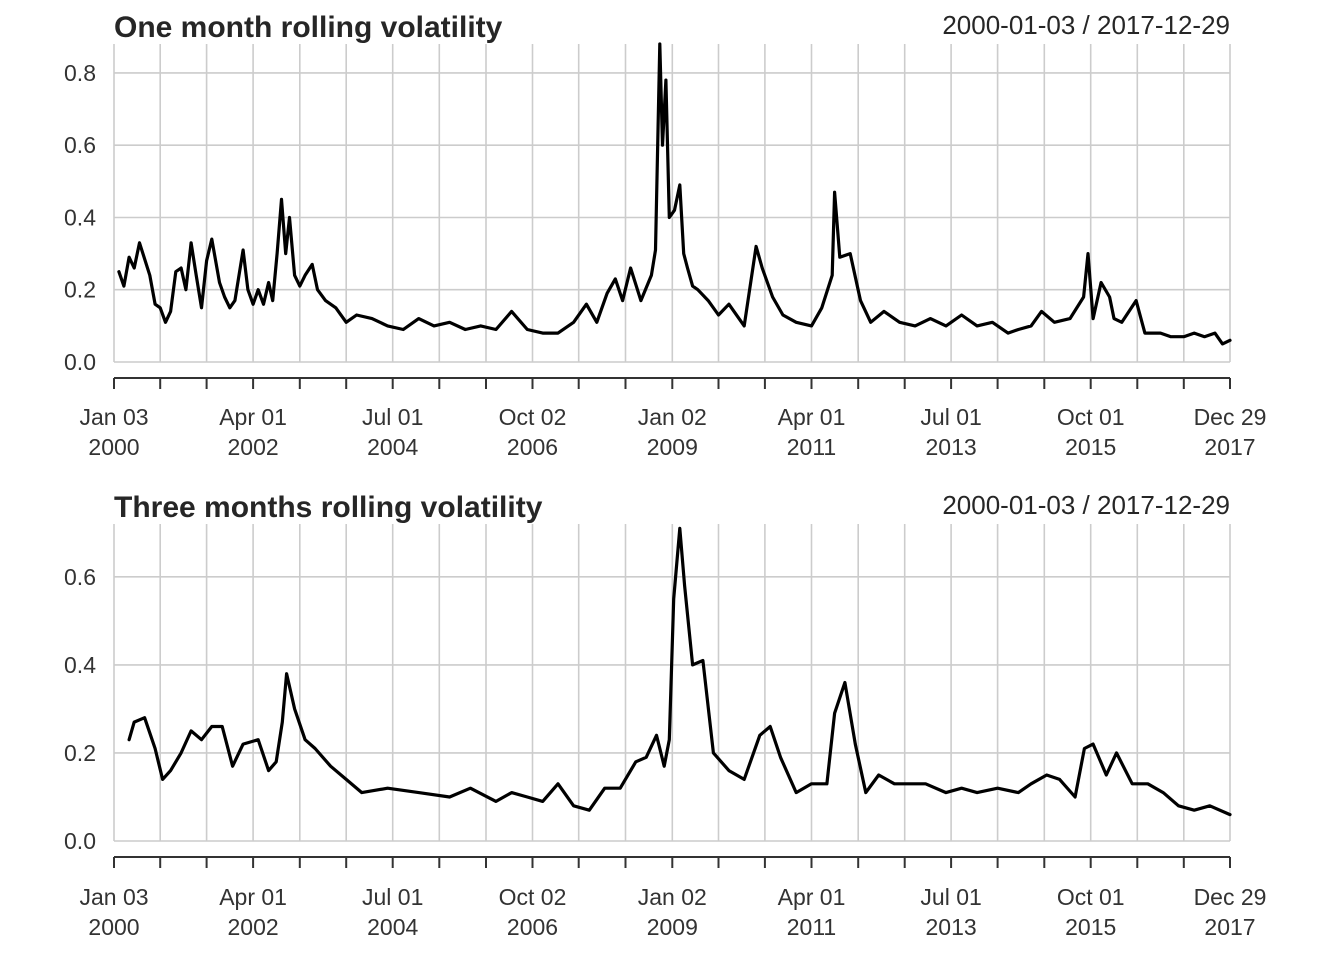  Describe the element at coordinates (328, 507) in the screenshot. I see `three-months-chart-title: Three months rolling volatility` at that location.